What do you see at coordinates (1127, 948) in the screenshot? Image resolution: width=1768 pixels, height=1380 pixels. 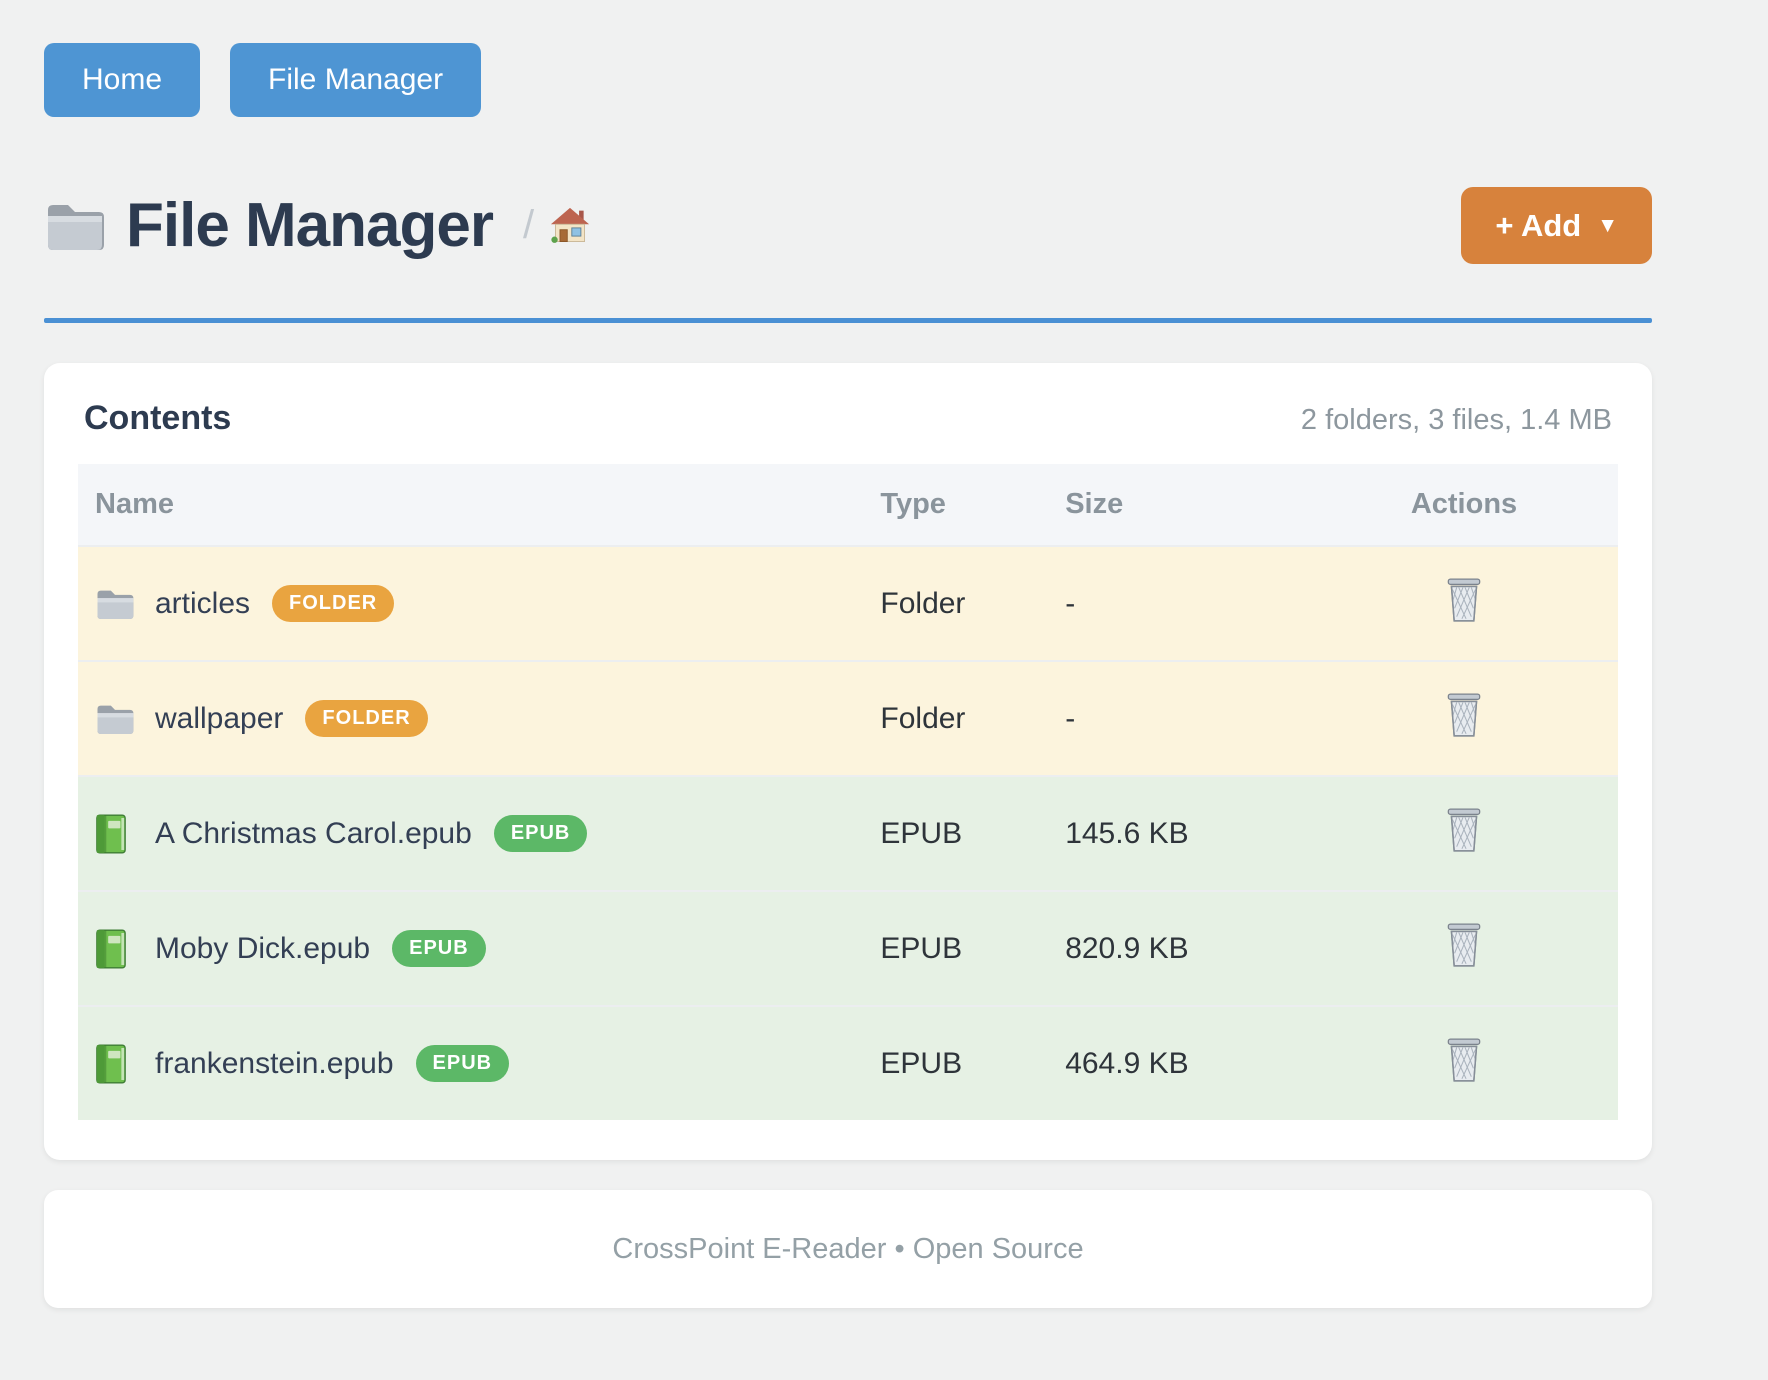 I see `file-size: 820.9 KB` at bounding box center [1127, 948].